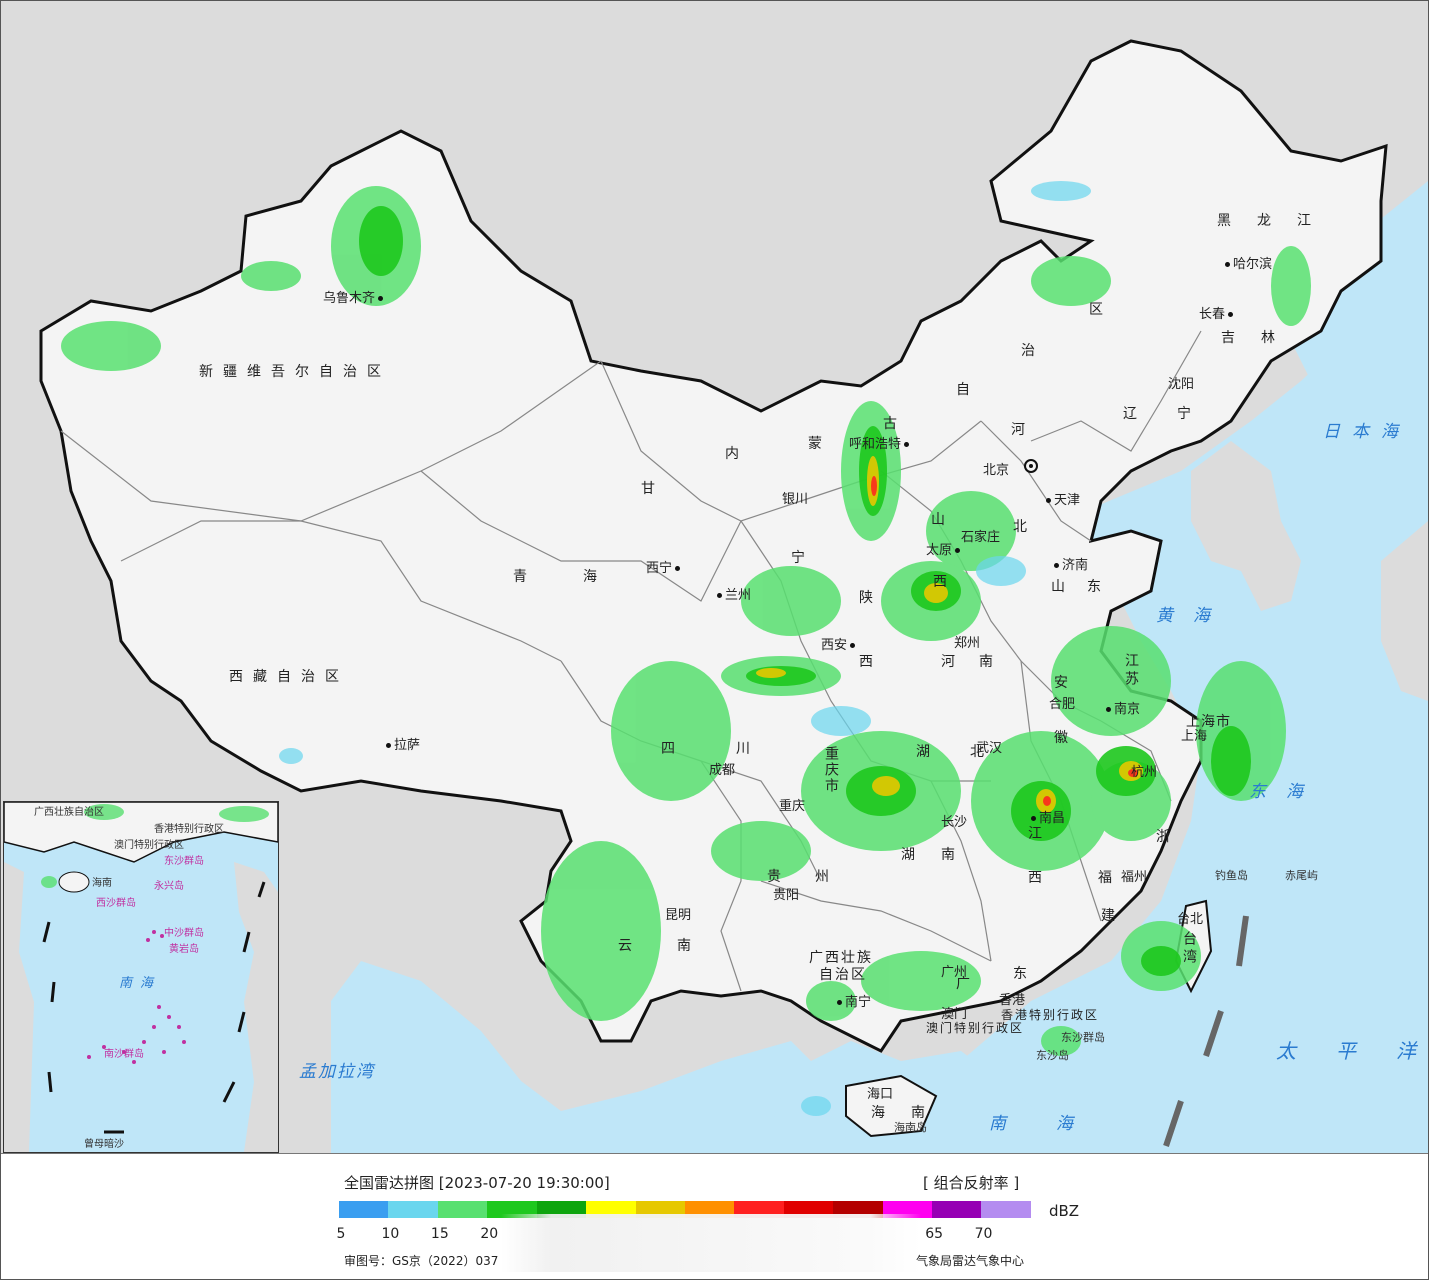 Image resolution: width=1429 pixels, height=1280 pixels. I want to click on bay-of-bengal-area, so click(616, 1057).